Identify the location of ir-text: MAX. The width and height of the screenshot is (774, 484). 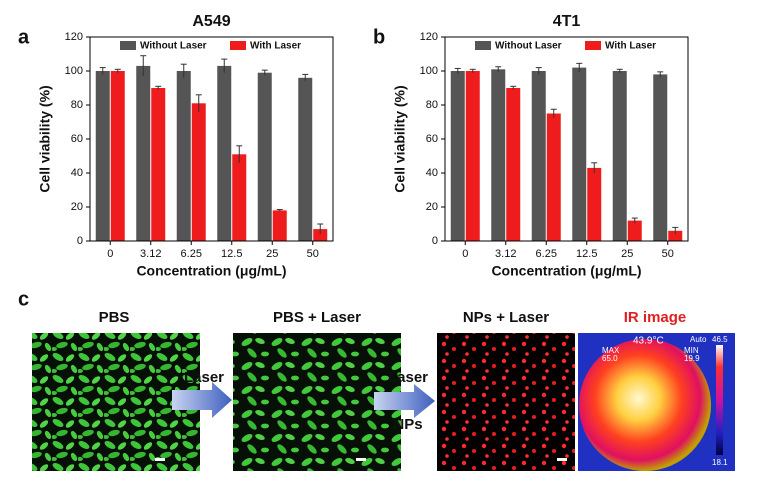
(611, 350).